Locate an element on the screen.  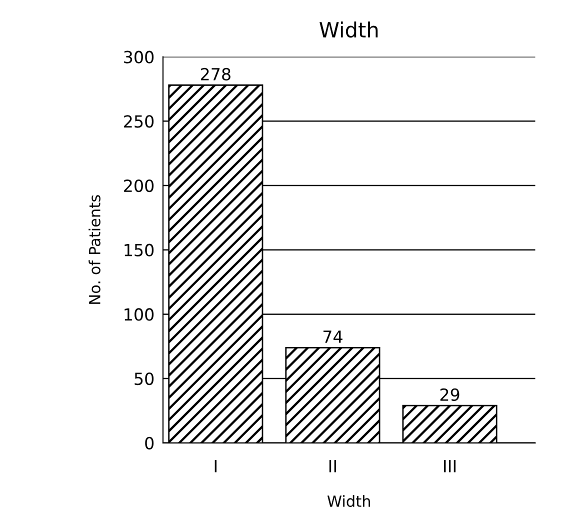
y-tick-label: 100 is located at coordinates (139, 314).